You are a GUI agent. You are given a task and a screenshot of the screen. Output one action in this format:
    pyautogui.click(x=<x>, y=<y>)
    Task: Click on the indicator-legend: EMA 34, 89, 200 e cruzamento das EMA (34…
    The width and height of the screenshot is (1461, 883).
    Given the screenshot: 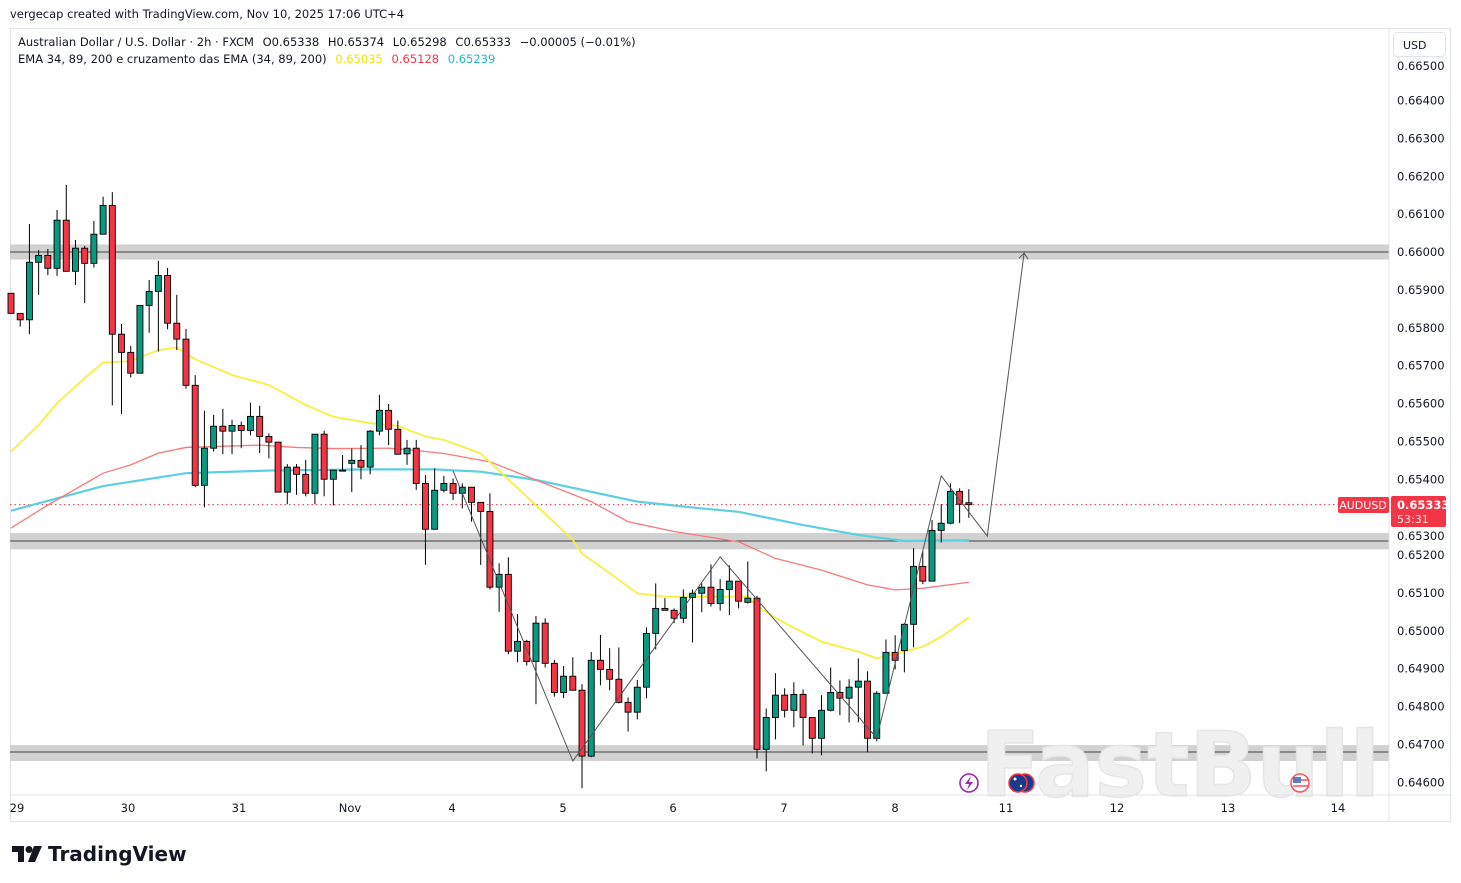 What is the action you would take?
    pyautogui.click(x=329, y=59)
    